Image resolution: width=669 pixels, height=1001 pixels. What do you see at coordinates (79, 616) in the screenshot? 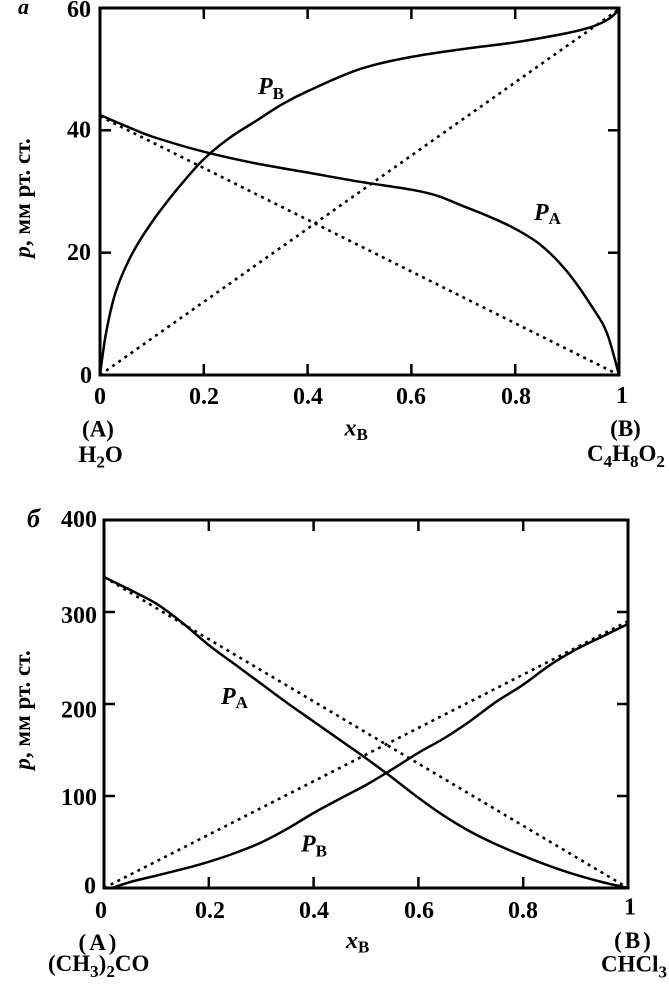
I see `svg-text: 300` at bounding box center [79, 616].